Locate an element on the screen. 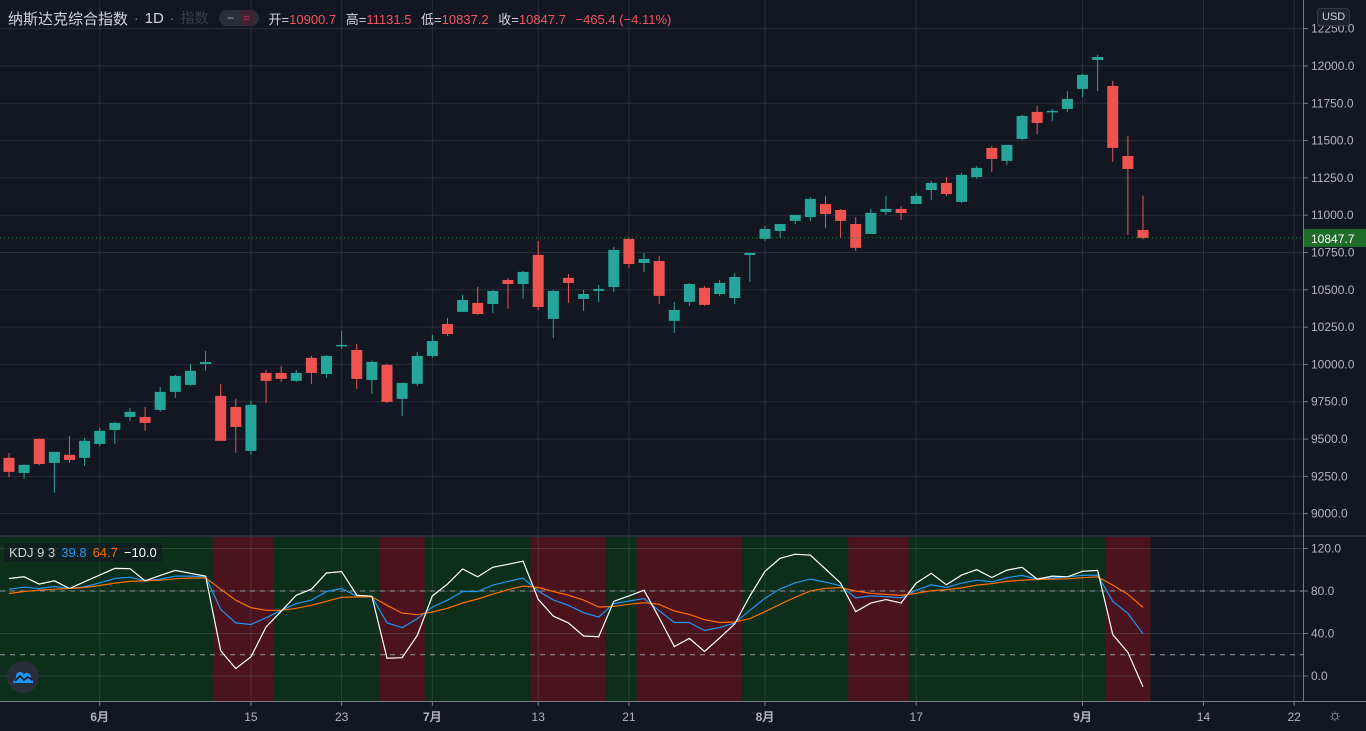  price-tick-label: 9250.0 is located at coordinates (1329, 476).